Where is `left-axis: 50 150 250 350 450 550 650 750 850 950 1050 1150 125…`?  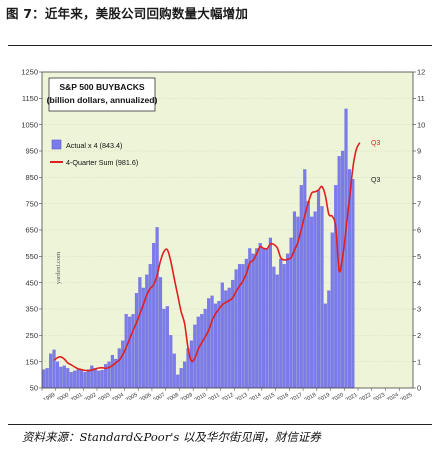
left-axis: 50 150 250 350 450 550 650 750 850 950 1050 1150 125… is located at coordinates (31, 230).